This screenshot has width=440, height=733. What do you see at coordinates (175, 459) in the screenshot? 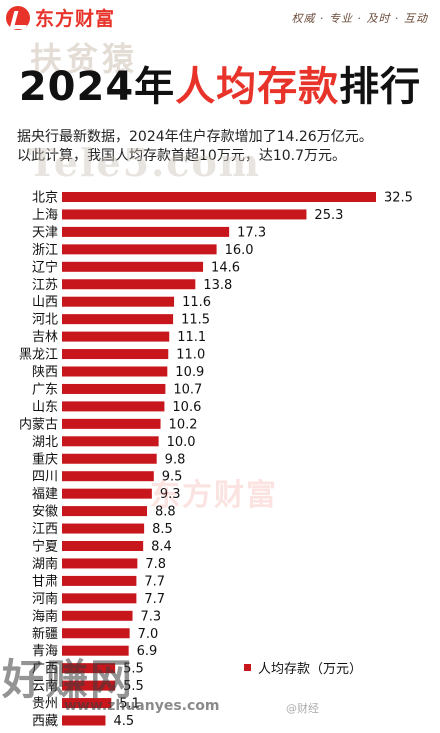
I see `value-label: 9.8` at bounding box center [175, 459].